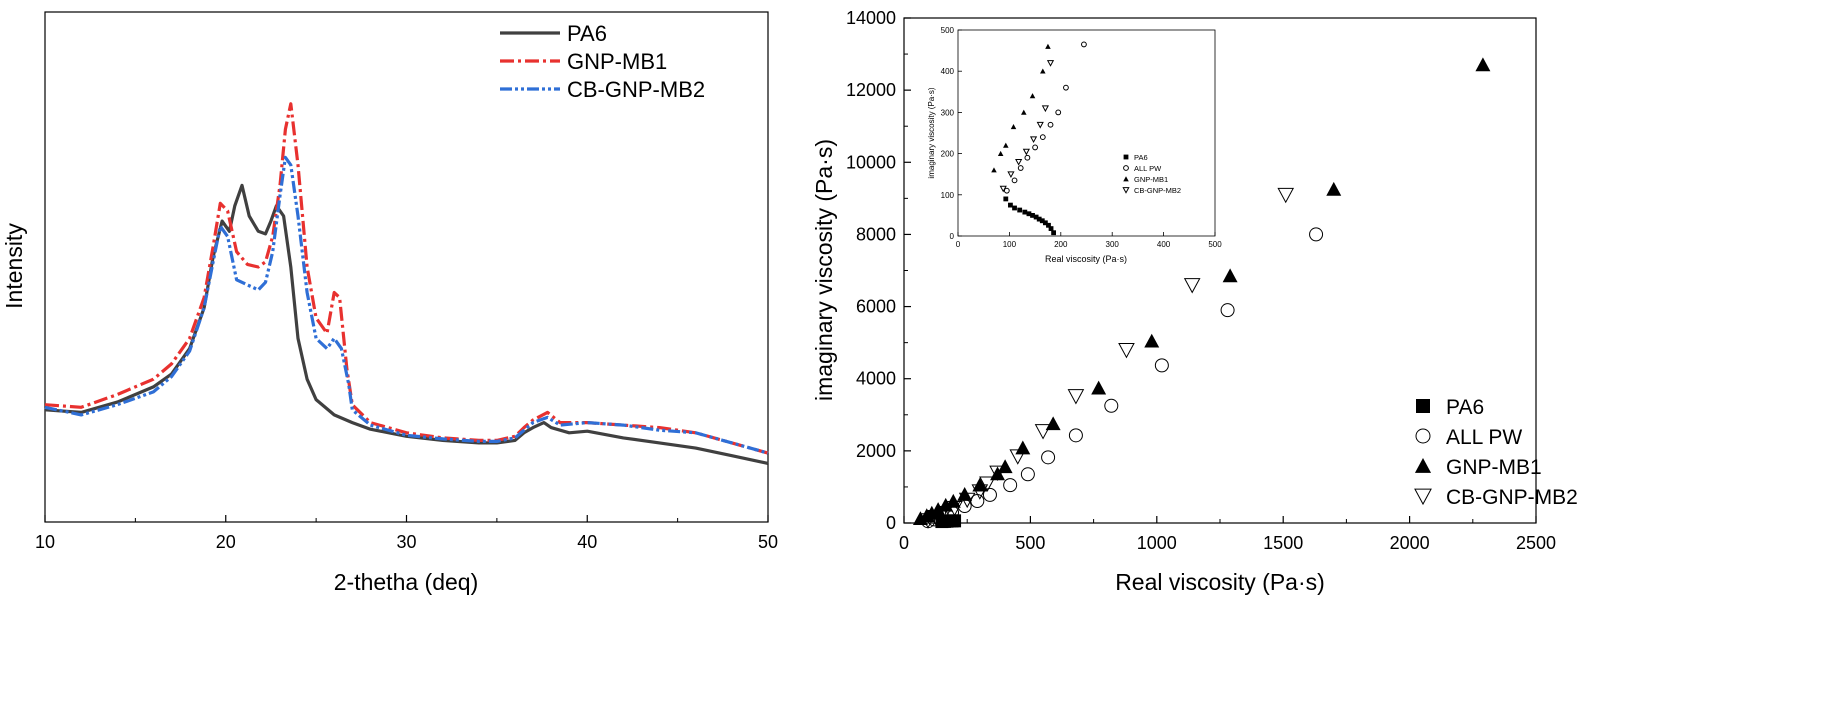  What do you see at coordinates (1283, 543) in the screenshot?
I see `viscosity-x-tick-label: 1500` at bounding box center [1283, 543].